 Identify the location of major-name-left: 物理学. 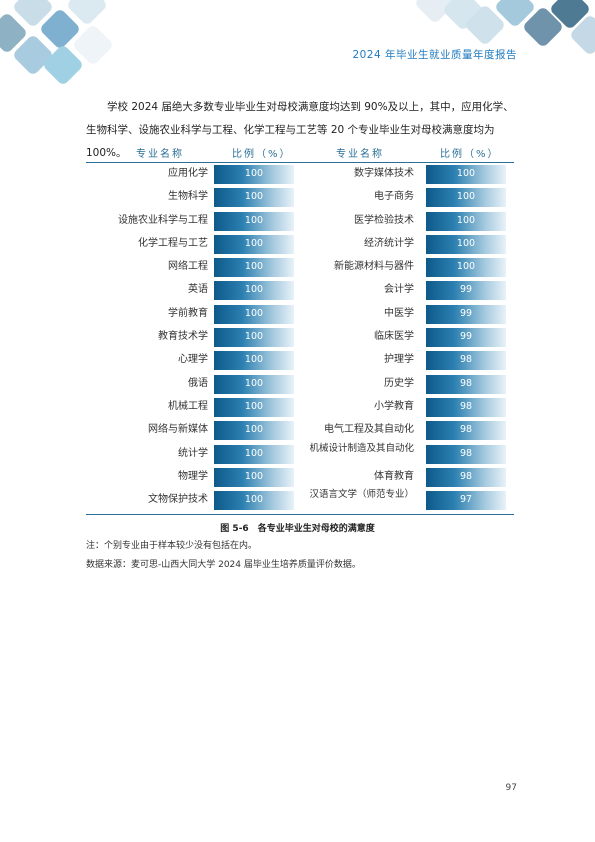
(193, 476).